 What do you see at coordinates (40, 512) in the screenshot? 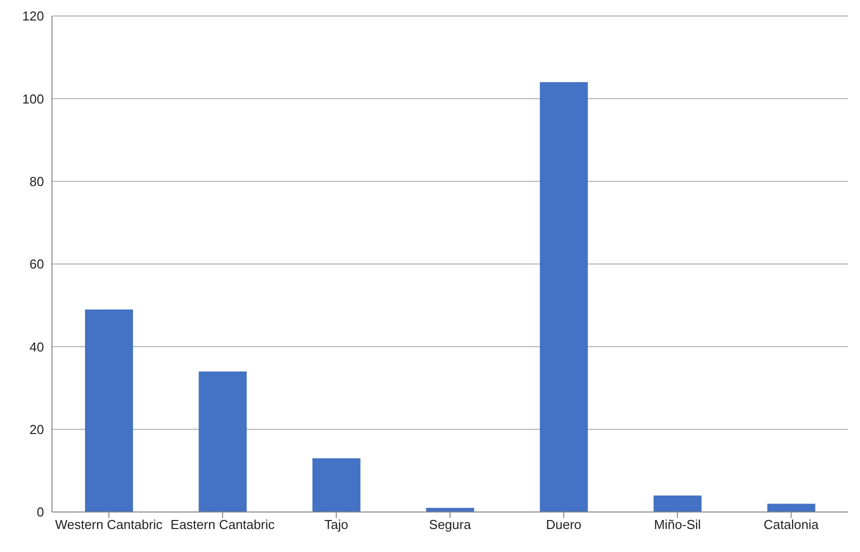
I see `y-tick-label: 0` at bounding box center [40, 512].